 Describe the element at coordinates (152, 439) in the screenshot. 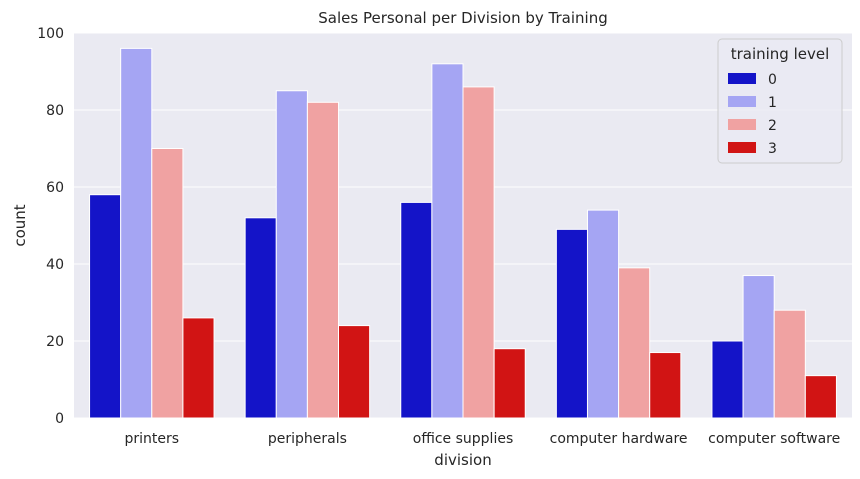

I see `x-tick-label: printers` at that location.